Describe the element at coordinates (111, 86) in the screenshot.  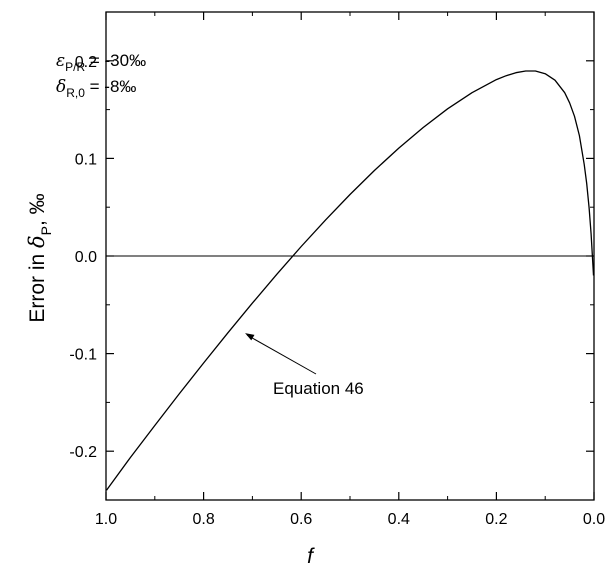
I see `parameter-delta-value: = -8‰` at that location.